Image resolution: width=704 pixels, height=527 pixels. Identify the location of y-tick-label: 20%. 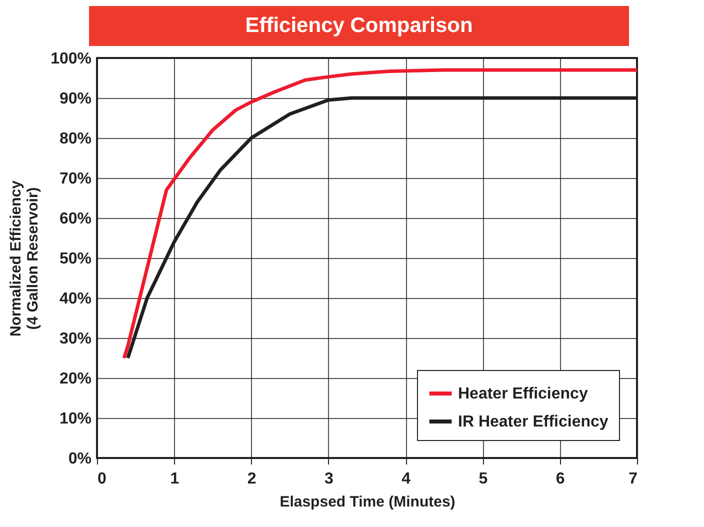
(75, 379).